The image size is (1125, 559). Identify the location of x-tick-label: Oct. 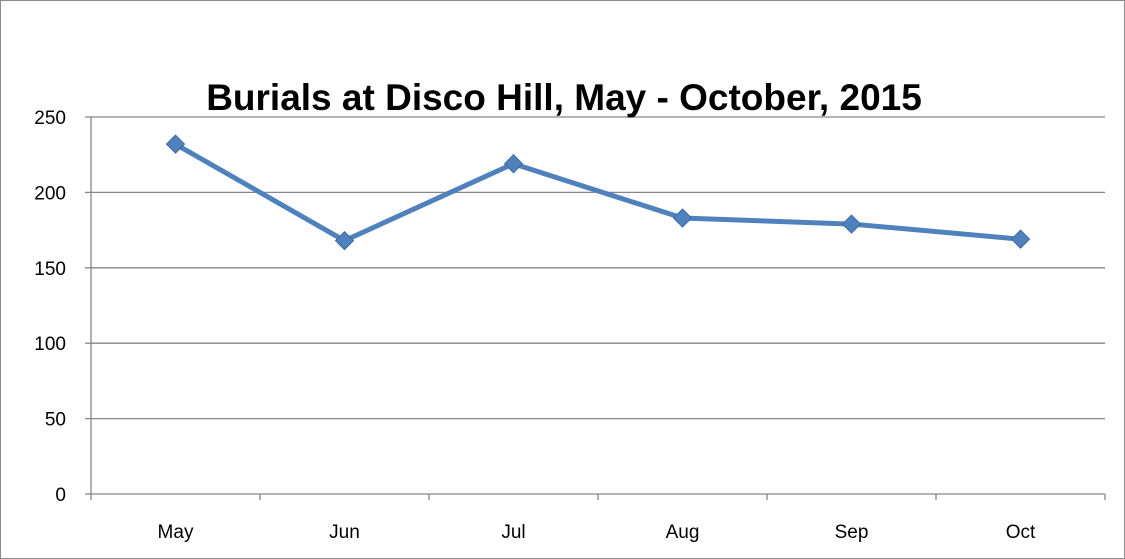
(1021, 532).